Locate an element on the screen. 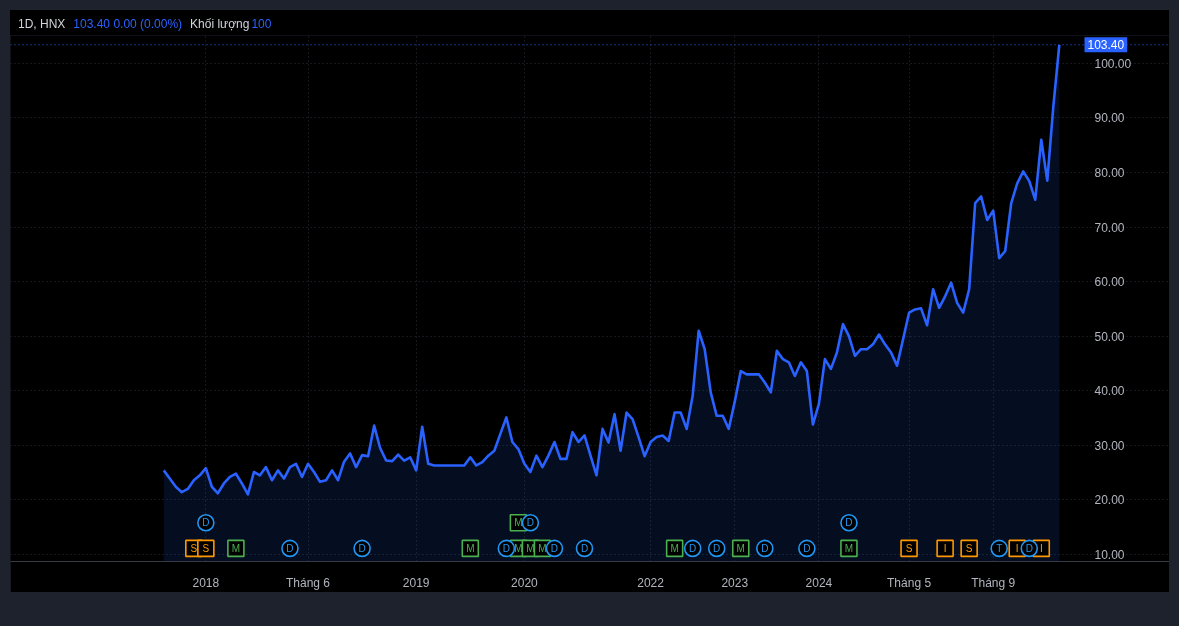  text: 100 is located at coordinates (261, 24).